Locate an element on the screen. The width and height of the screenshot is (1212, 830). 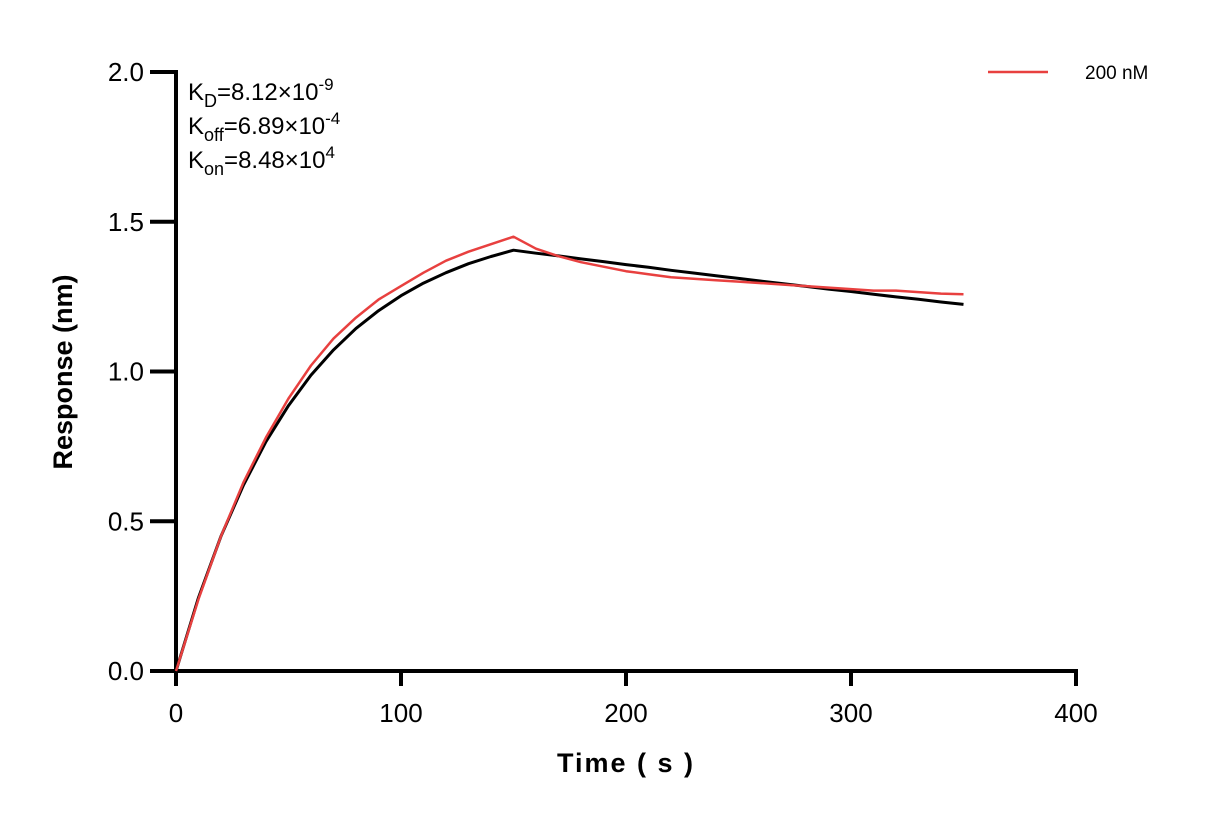
y-tick-label: 0.0 is located at coordinates (126, 671).